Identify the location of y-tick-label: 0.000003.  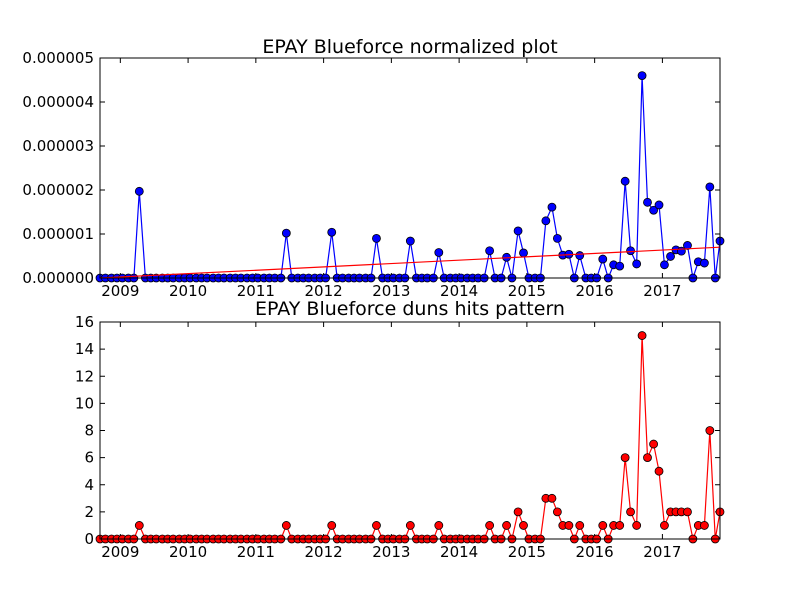
(58, 146).